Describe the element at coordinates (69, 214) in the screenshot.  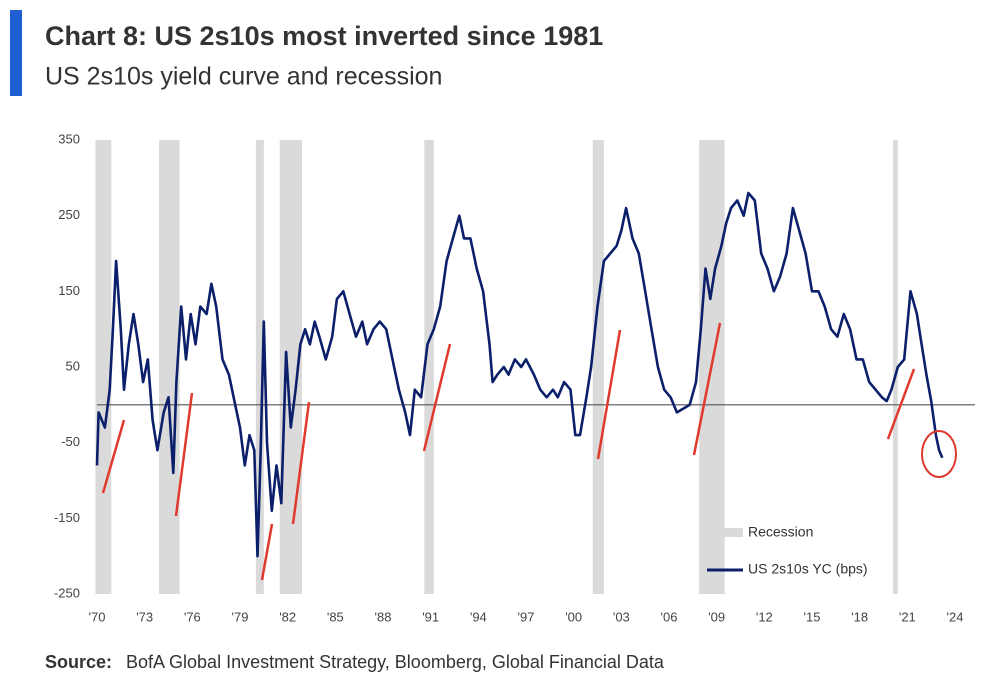
I see `y-tick-label: 250` at that location.